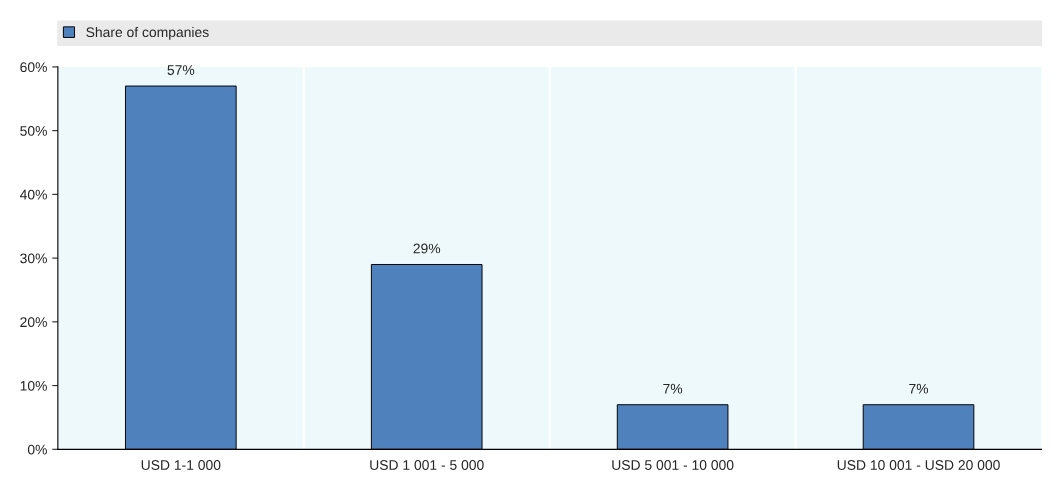 The height and width of the screenshot is (478, 1052). Describe the element at coordinates (33, 258) in the screenshot. I see `y-tick-label: 30%` at that location.